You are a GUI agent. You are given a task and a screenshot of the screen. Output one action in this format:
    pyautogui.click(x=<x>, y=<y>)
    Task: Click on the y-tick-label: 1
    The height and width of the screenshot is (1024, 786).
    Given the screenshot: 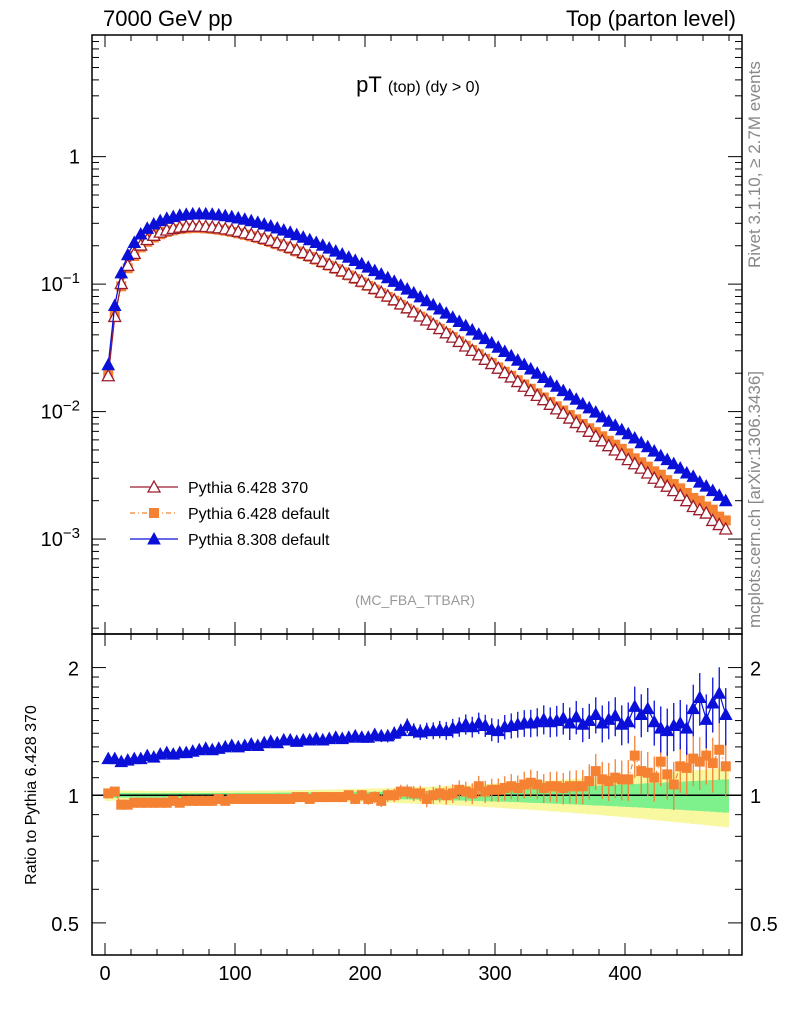 What is the action you would take?
    pyautogui.click(x=74, y=158)
    